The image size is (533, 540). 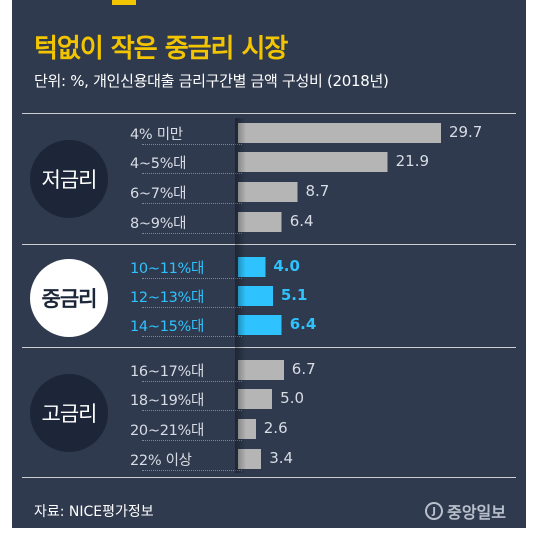 I want to click on category-label: 8~9%대, so click(x=158, y=224).